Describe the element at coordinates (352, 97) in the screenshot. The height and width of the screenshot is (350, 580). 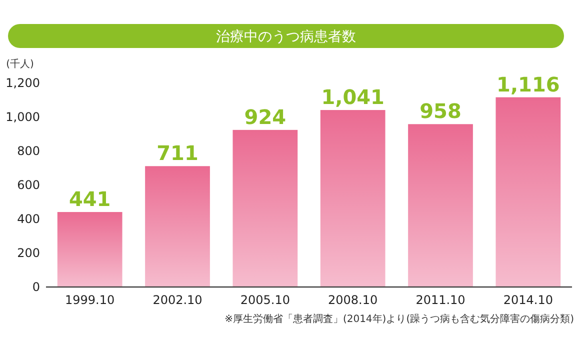
I see `data-label: 1,041` at that location.